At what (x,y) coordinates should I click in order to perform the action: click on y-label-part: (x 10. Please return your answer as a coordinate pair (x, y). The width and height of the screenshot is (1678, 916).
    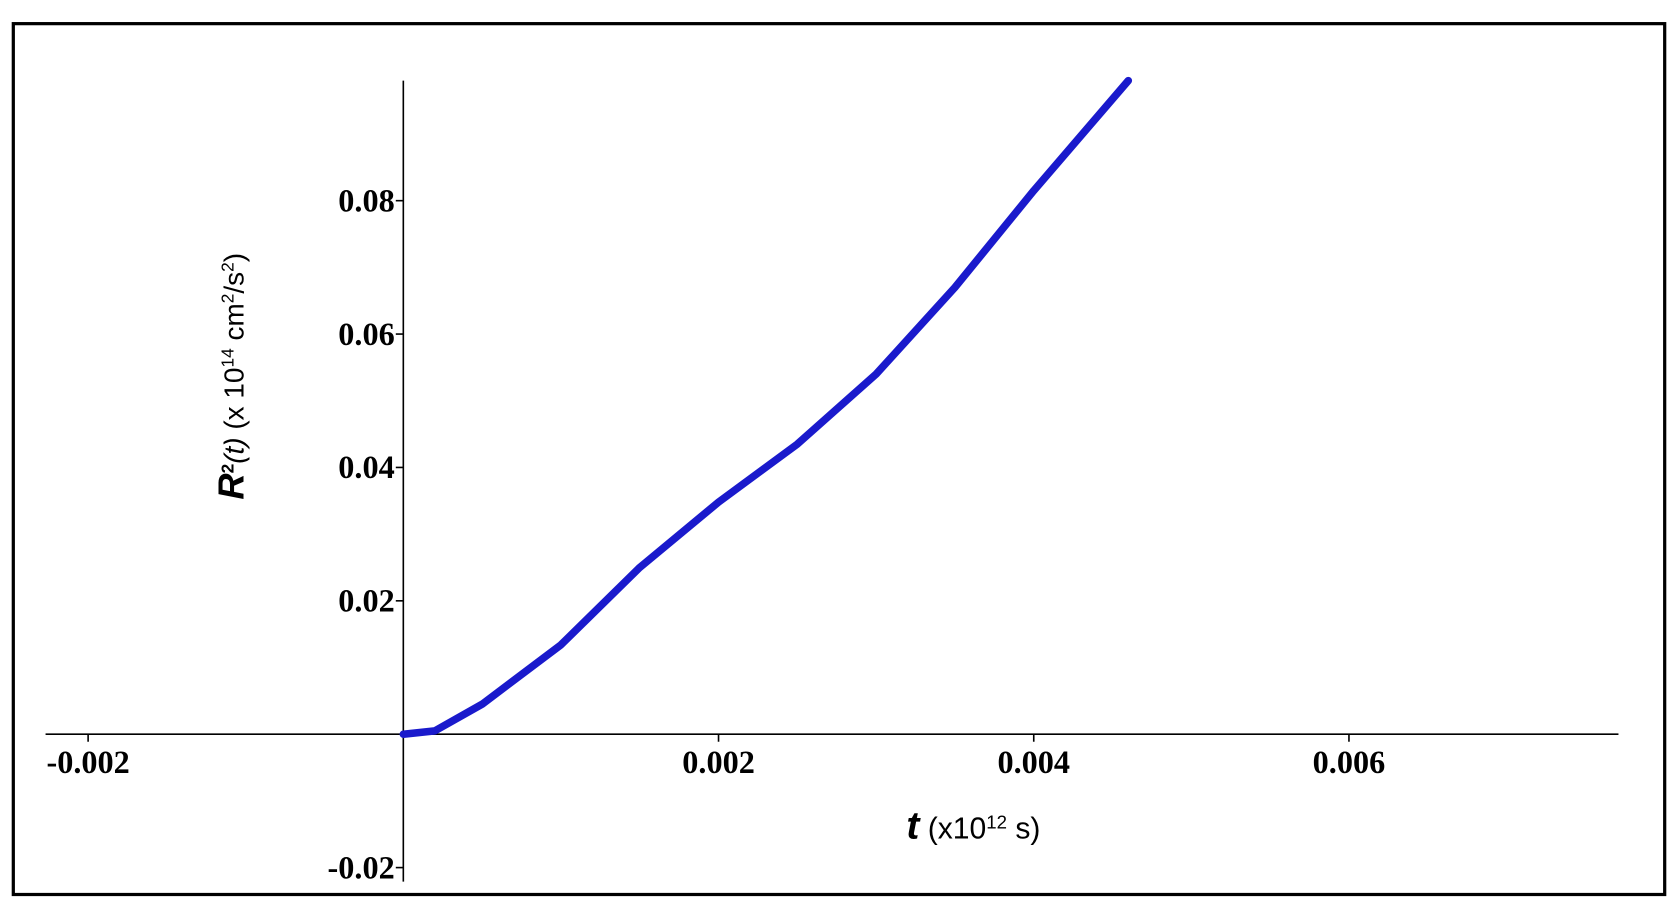
    Looking at the image, I should click on (233, 403).